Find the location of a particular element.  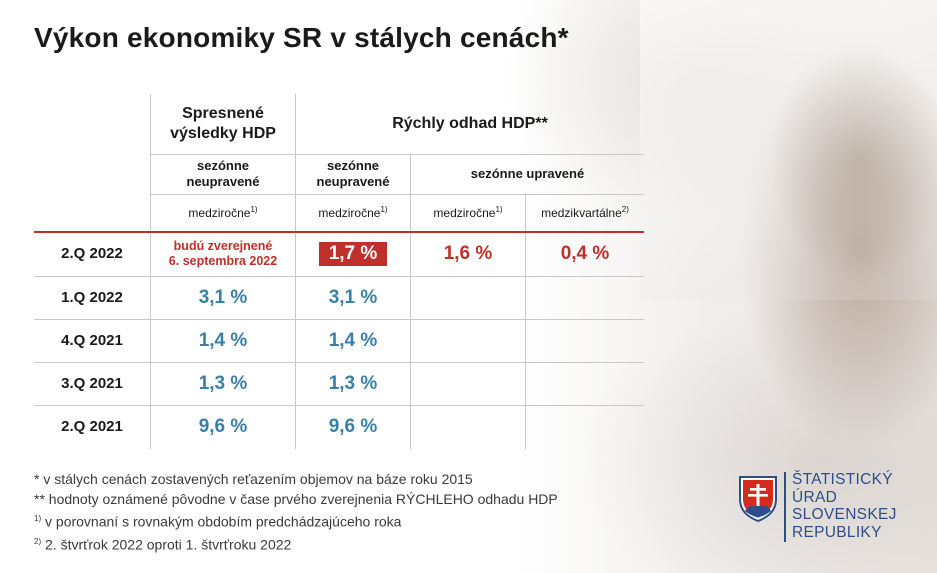

col4-measure-label: medzikvartálne2) is located at coordinates (585, 212).